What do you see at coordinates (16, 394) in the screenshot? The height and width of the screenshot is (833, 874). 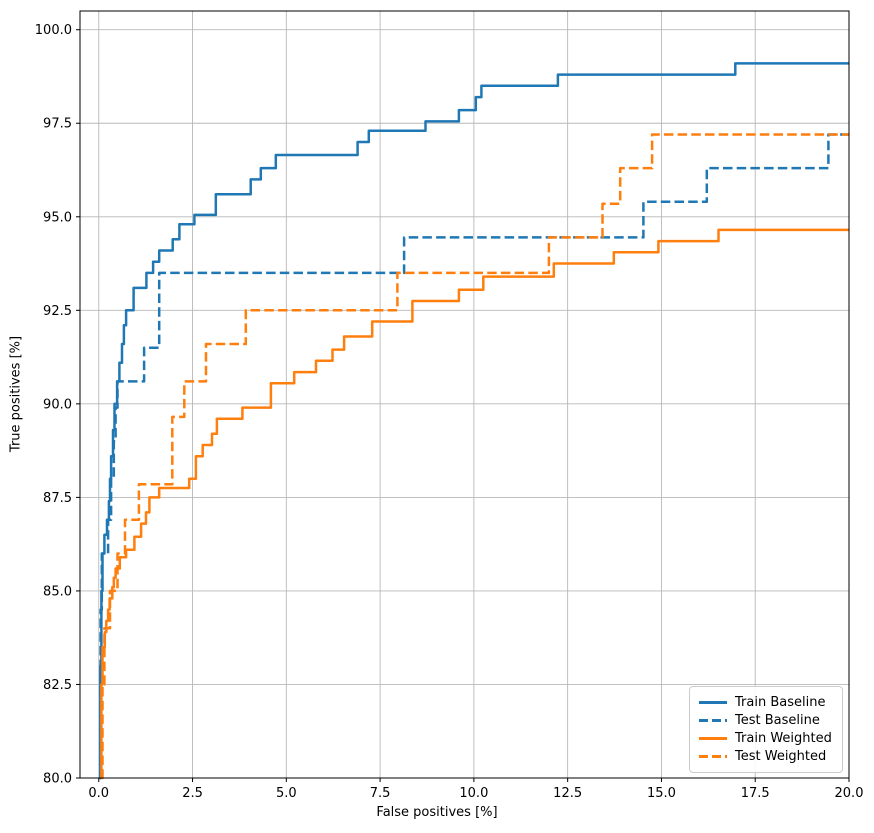 I see `y-axis-label: True positives [%]` at bounding box center [16, 394].